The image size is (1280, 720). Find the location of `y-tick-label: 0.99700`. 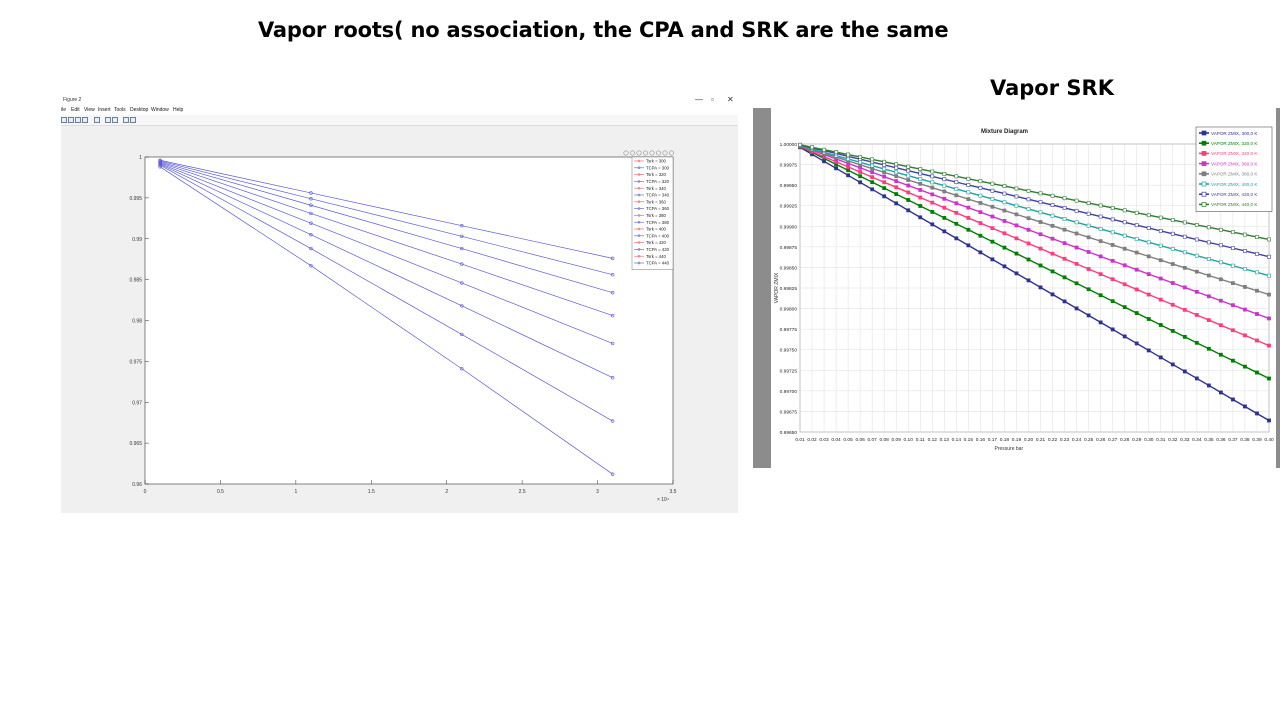

y-tick-label: 0.99700 is located at coordinates (789, 392).